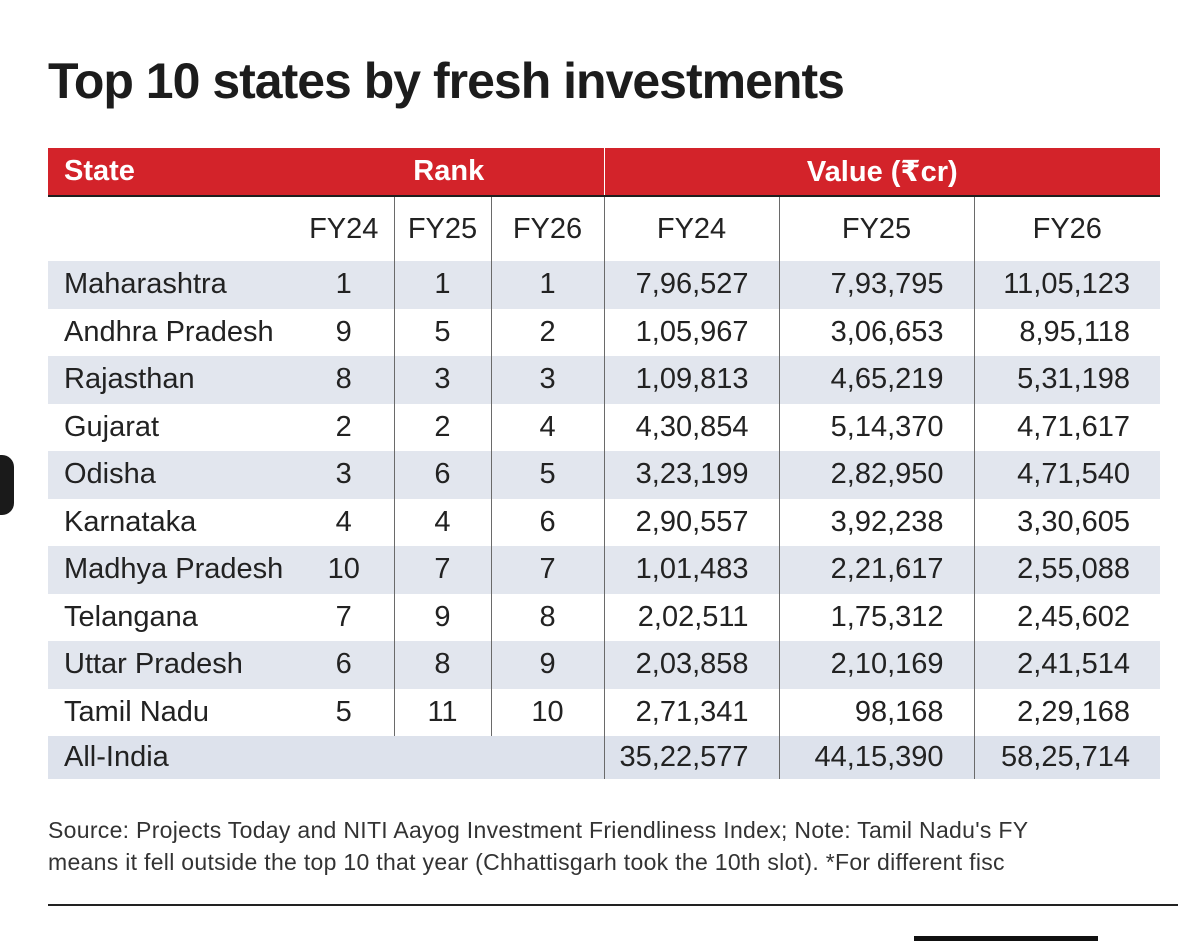  I want to click on table-row: Gujarat 2 2 4 4,30,854 5,14,370 4,71,617, so click(604, 427).